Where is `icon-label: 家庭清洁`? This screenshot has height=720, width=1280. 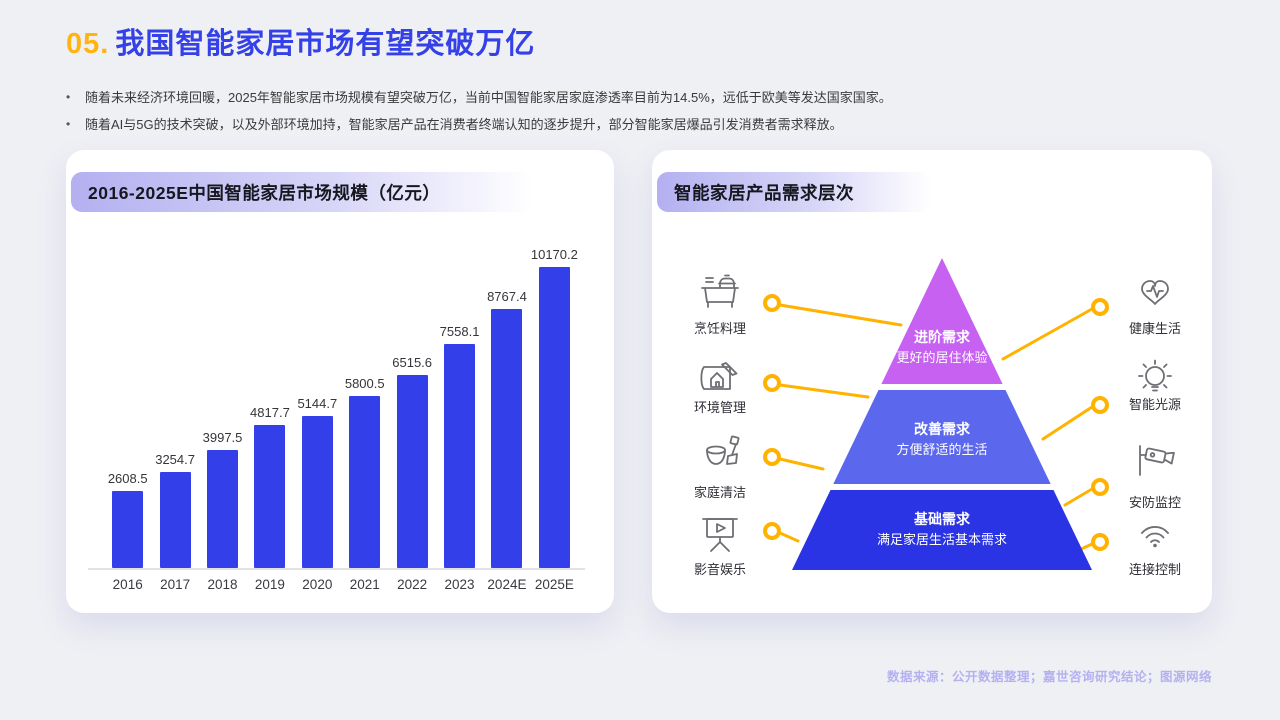 icon-label: 家庭清洁 is located at coordinates (720, 492).